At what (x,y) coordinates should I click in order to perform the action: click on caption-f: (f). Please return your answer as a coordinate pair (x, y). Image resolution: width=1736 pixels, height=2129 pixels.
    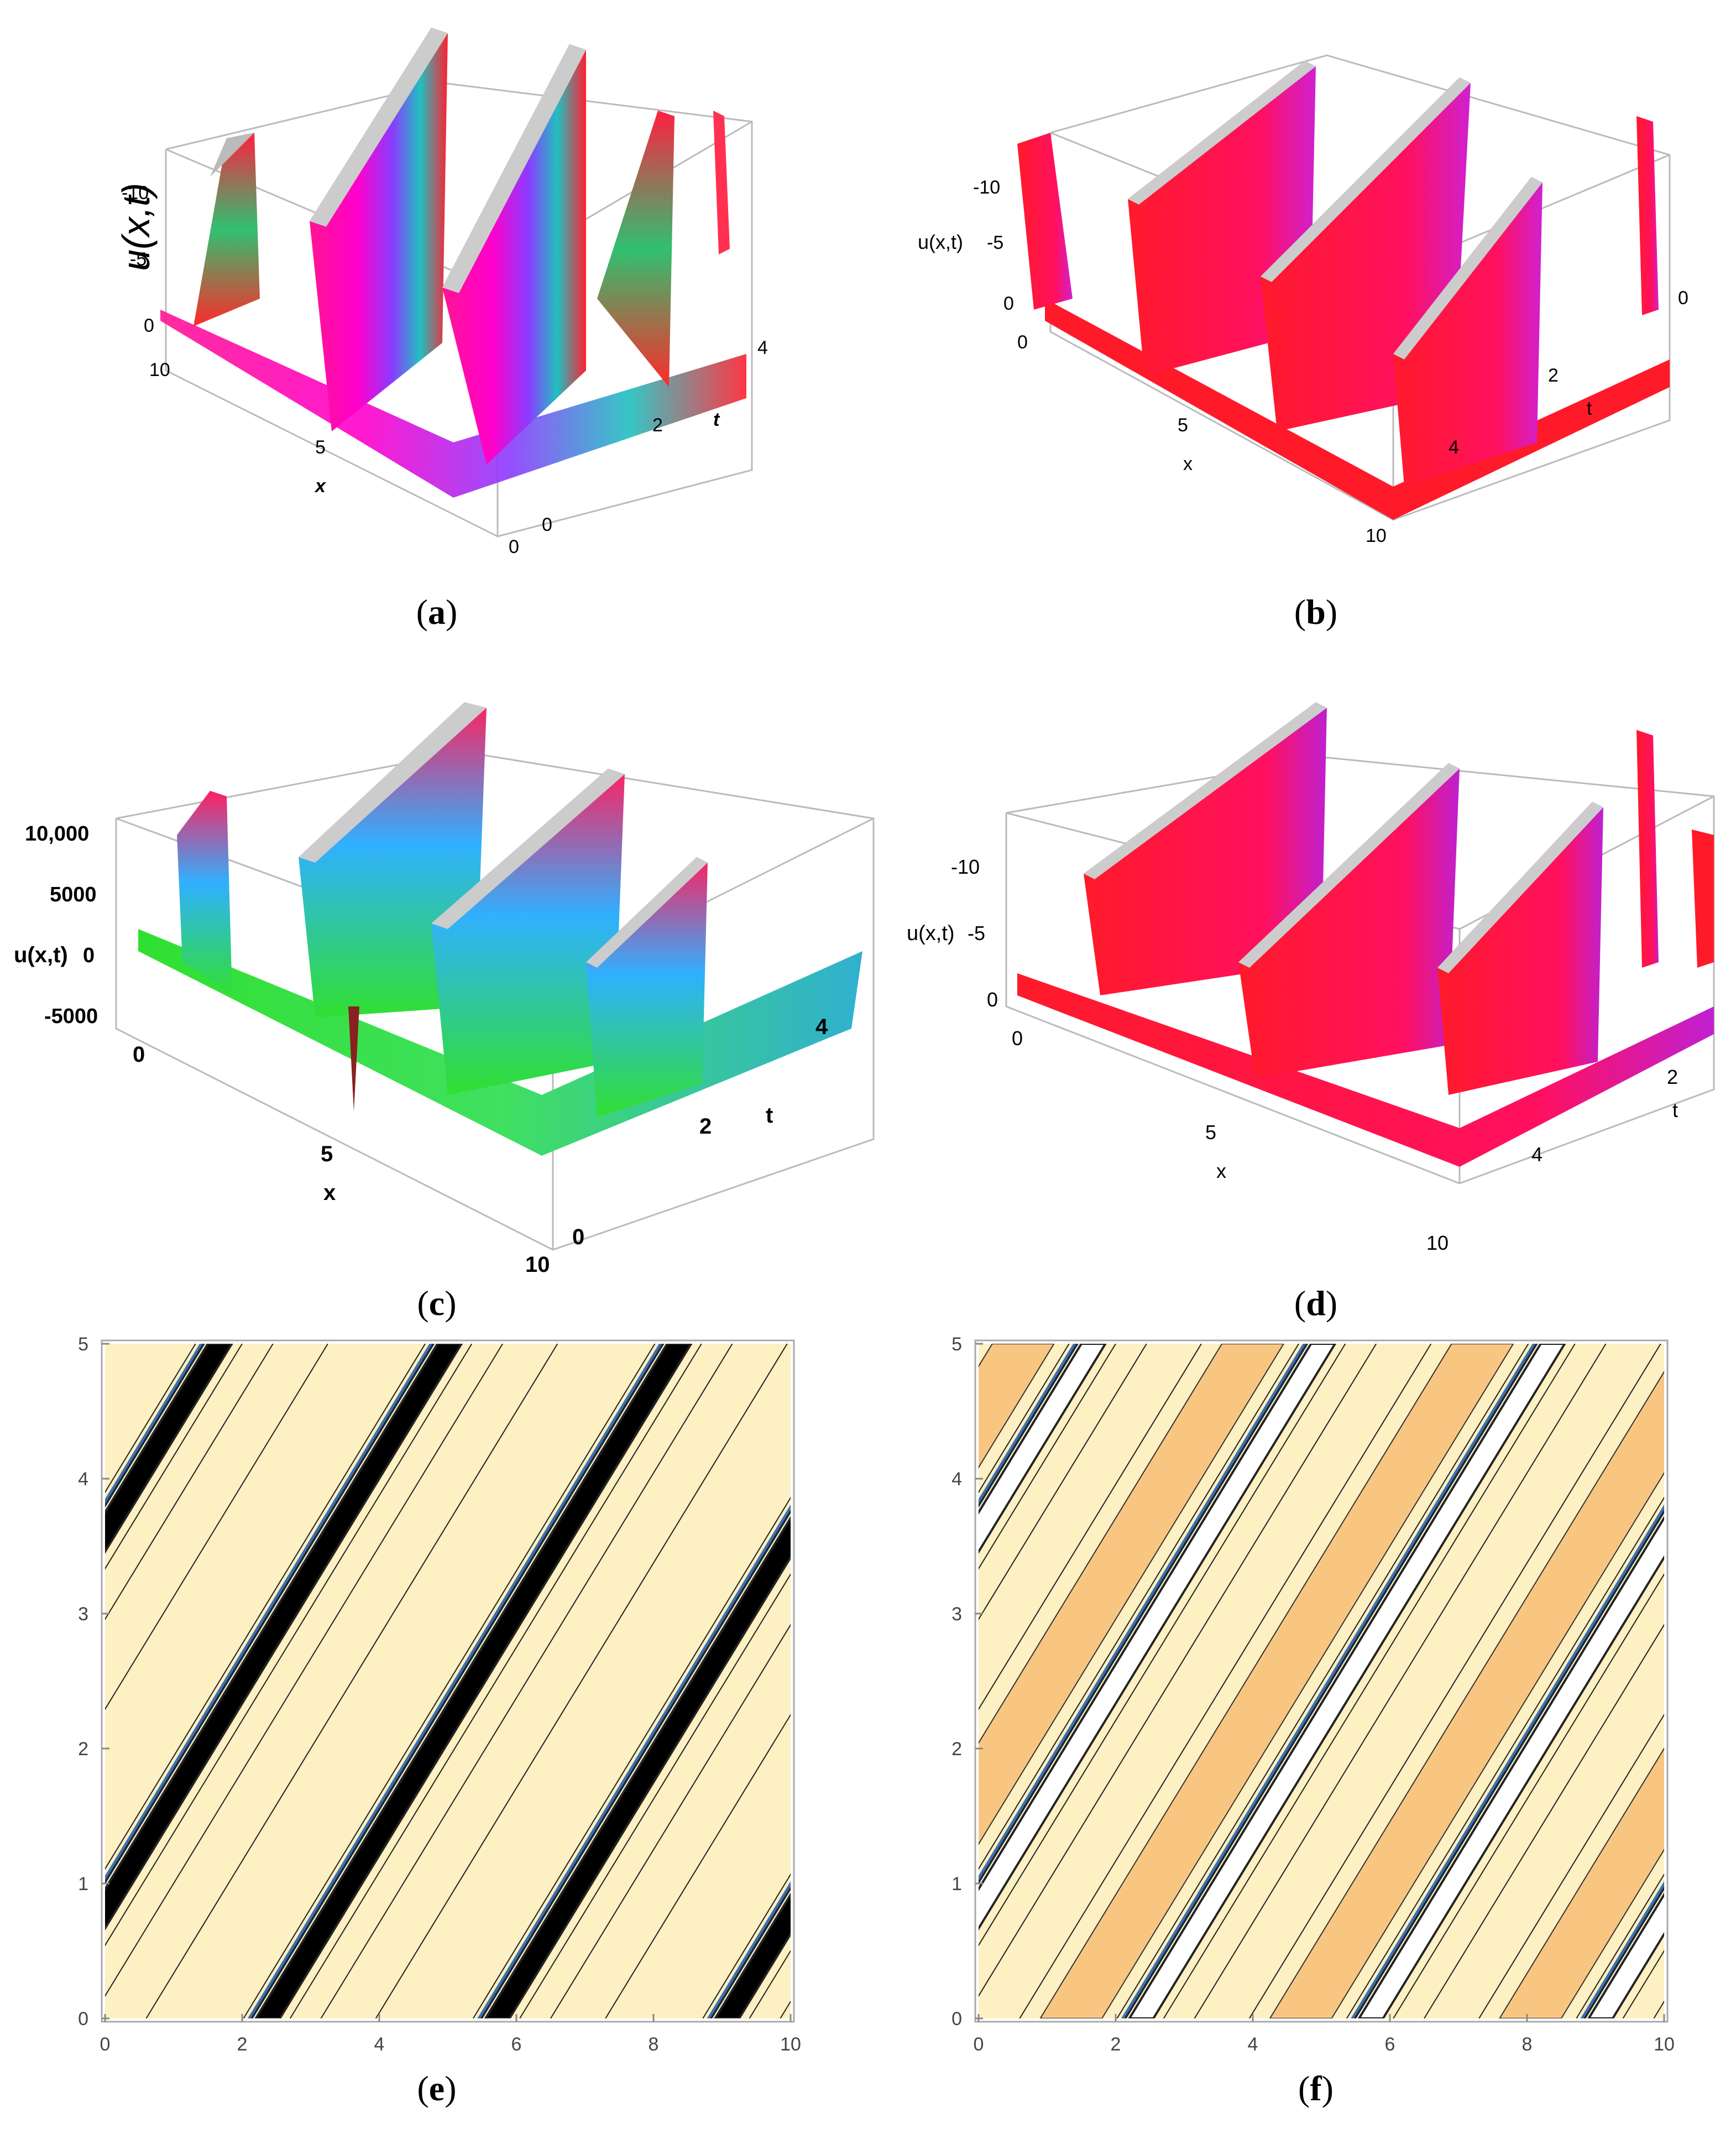
    Looking at the image, I should click on (1316, 2088).